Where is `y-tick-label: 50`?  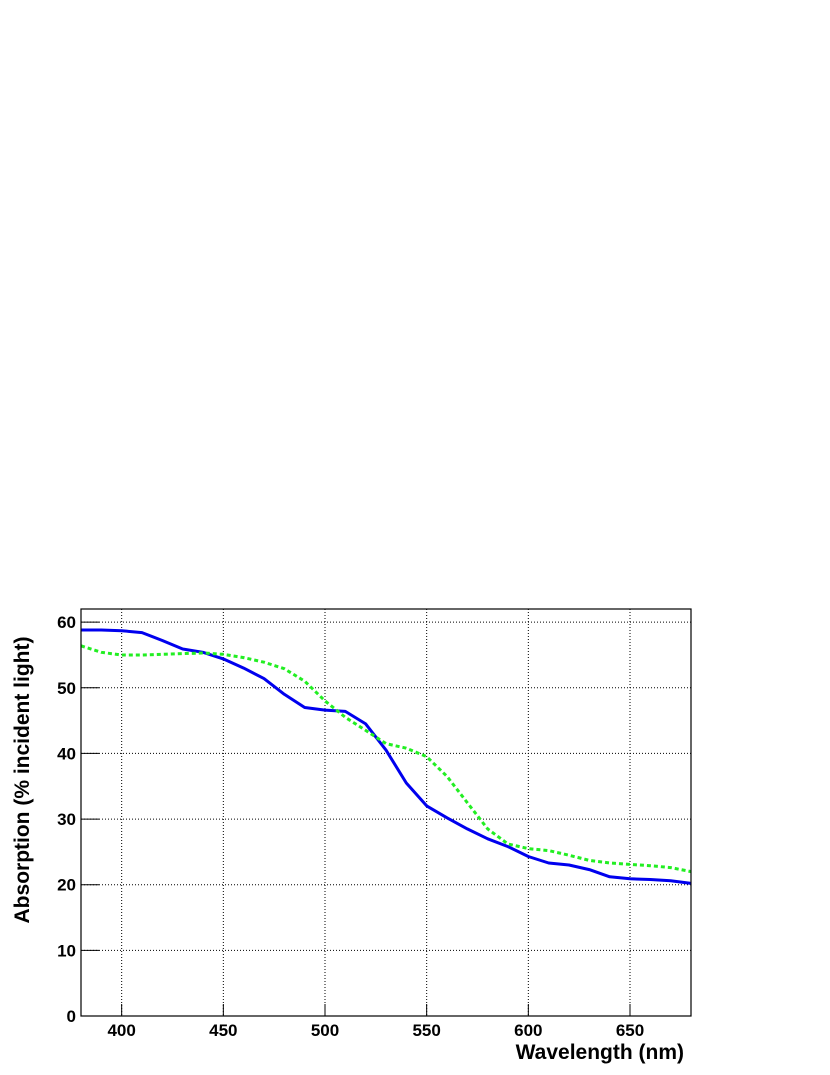 y-tick-label: 50 is located at coordinates (66, 688).